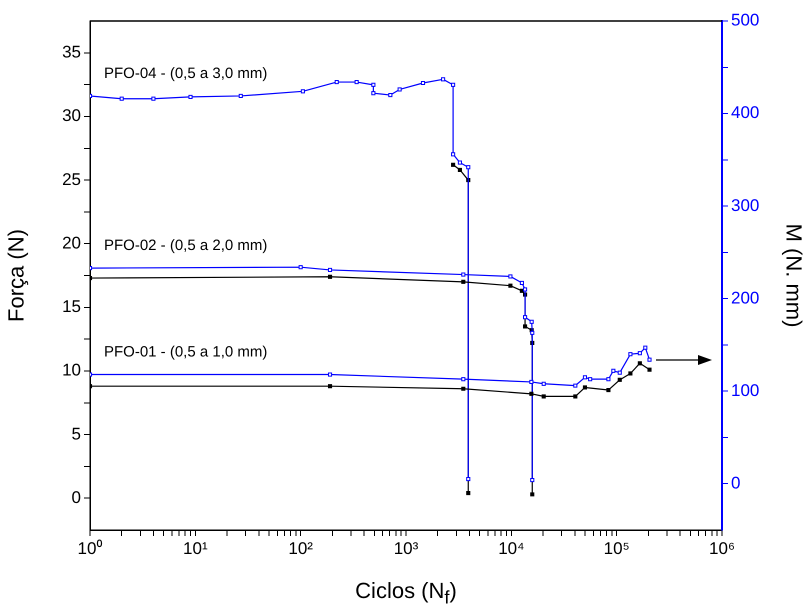 The image size is (810, 616). Describe the element at coordinates (15, 275) in the screenshot. I see `y-axis-title: Força (N)` at that location.